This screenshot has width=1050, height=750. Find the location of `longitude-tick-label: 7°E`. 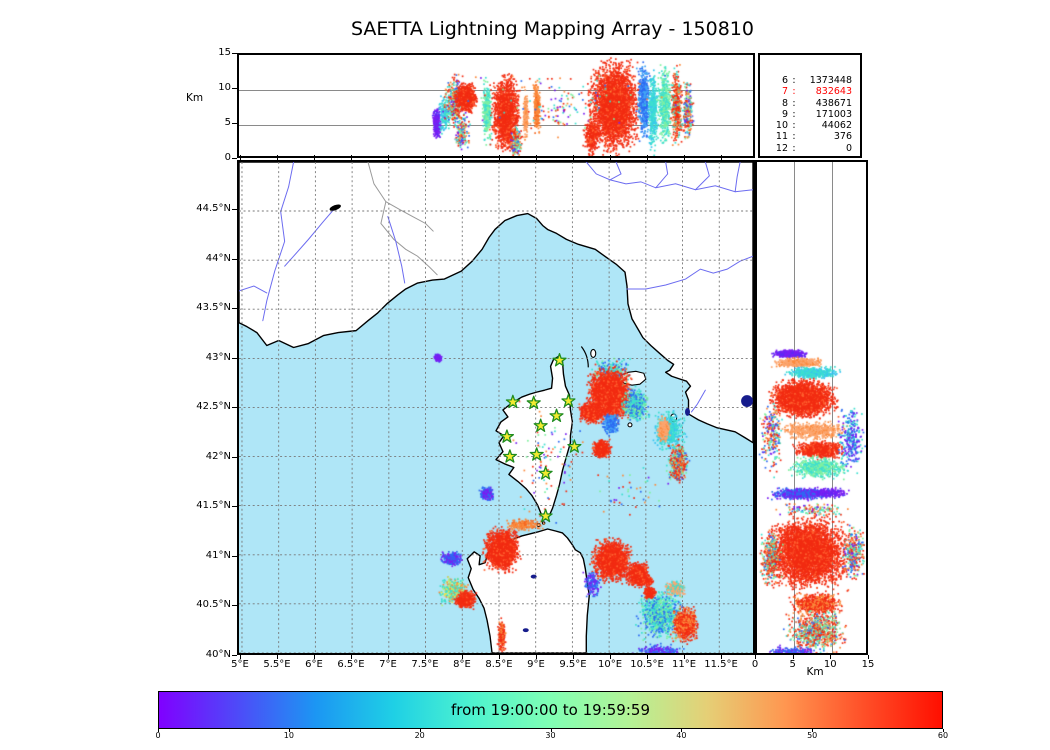

longitude-tick-label: 7°E is located at coordinates (388, 664).